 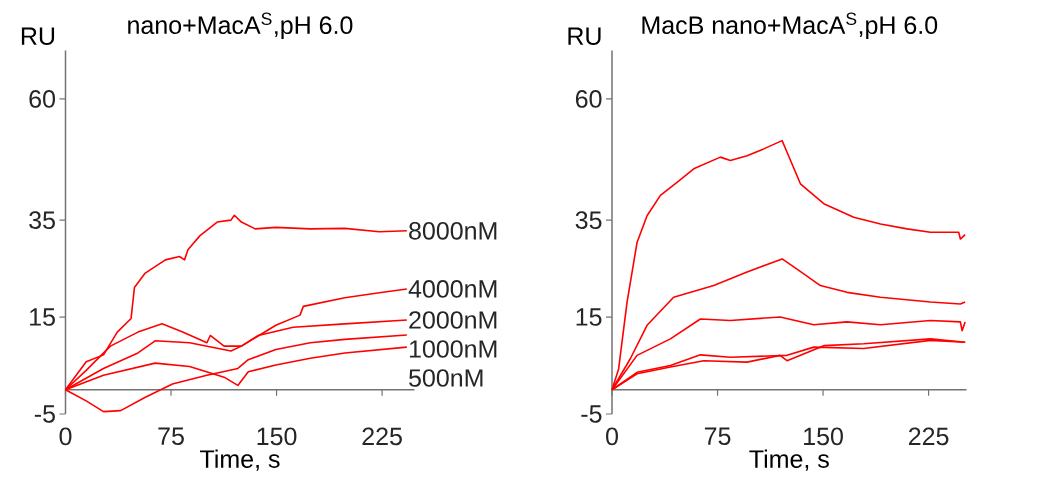 I want to click on series-label: 4000nM, so click(x=452, y=289).